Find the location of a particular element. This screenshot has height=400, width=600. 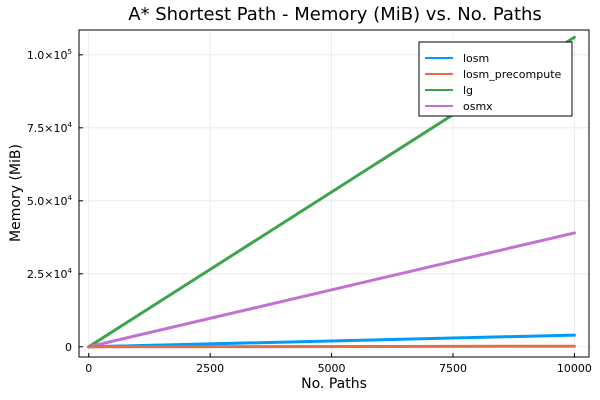

y-ticks: 0 2.5×104 5.0×104 7.5×104 1.0×10⁵ is located at coordinates (55, 201).